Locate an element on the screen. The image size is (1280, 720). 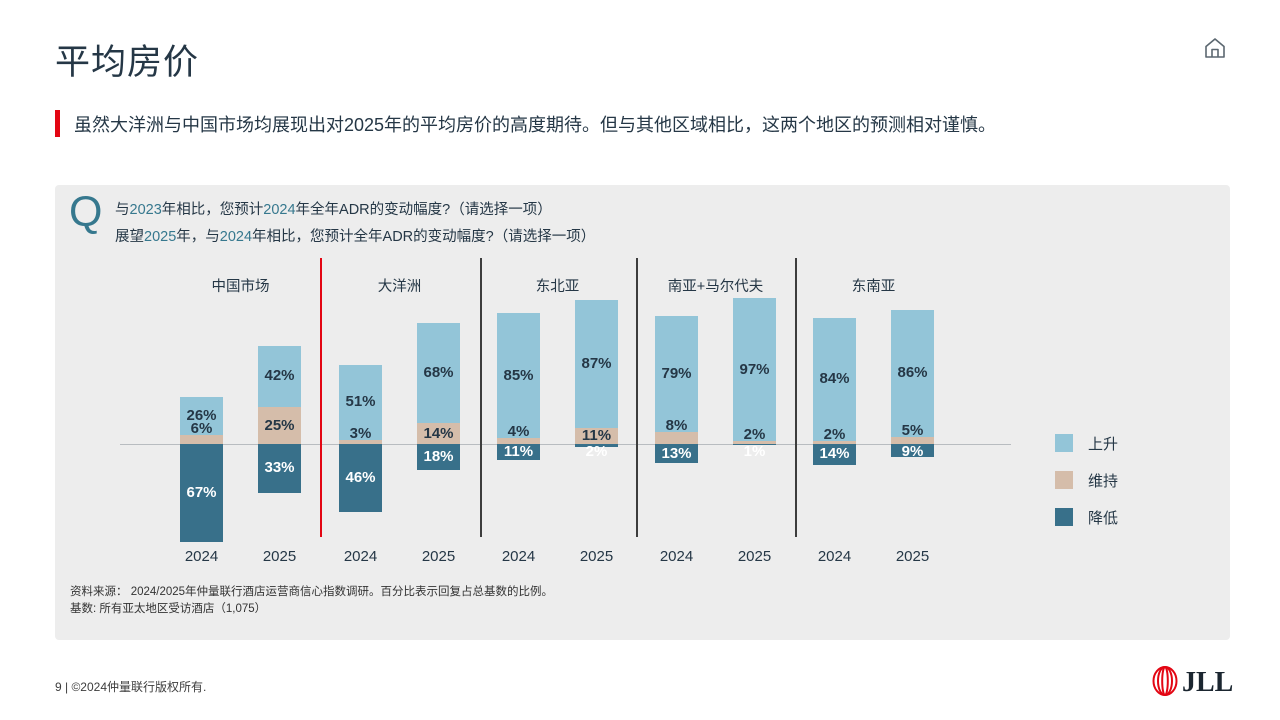
bar-value-up: 86% is located at coordinates (912, 373).